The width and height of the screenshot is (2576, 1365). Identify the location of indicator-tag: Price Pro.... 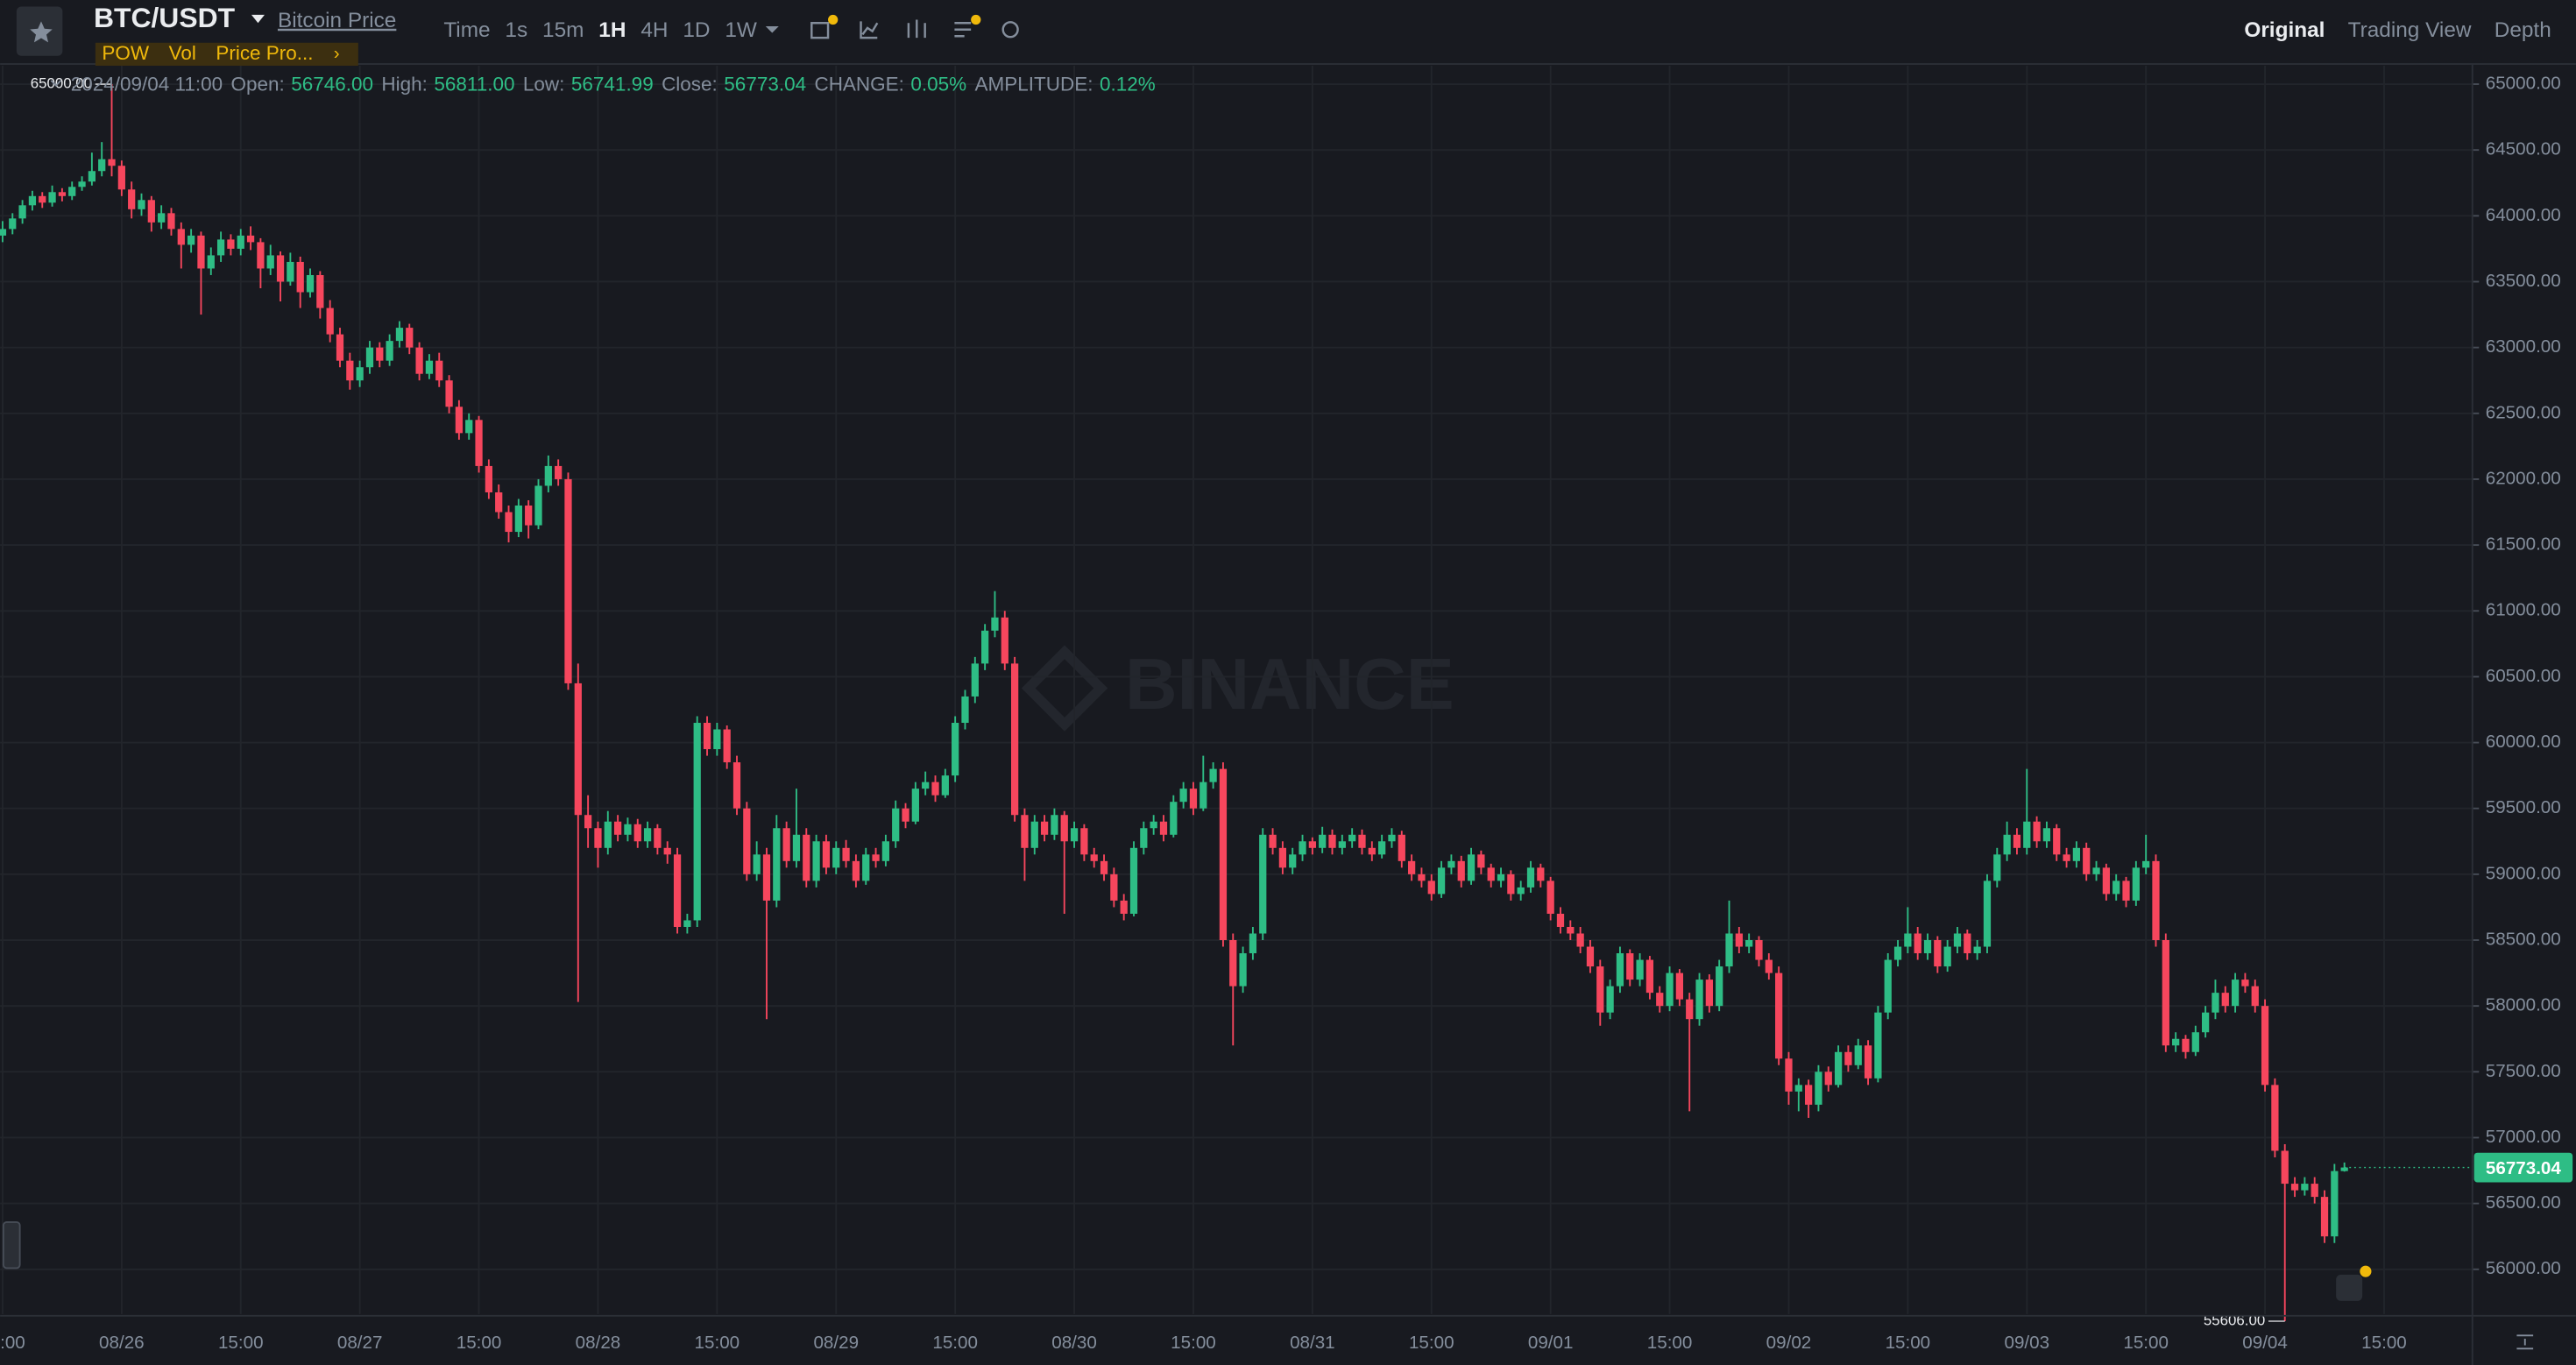
(264, 53).